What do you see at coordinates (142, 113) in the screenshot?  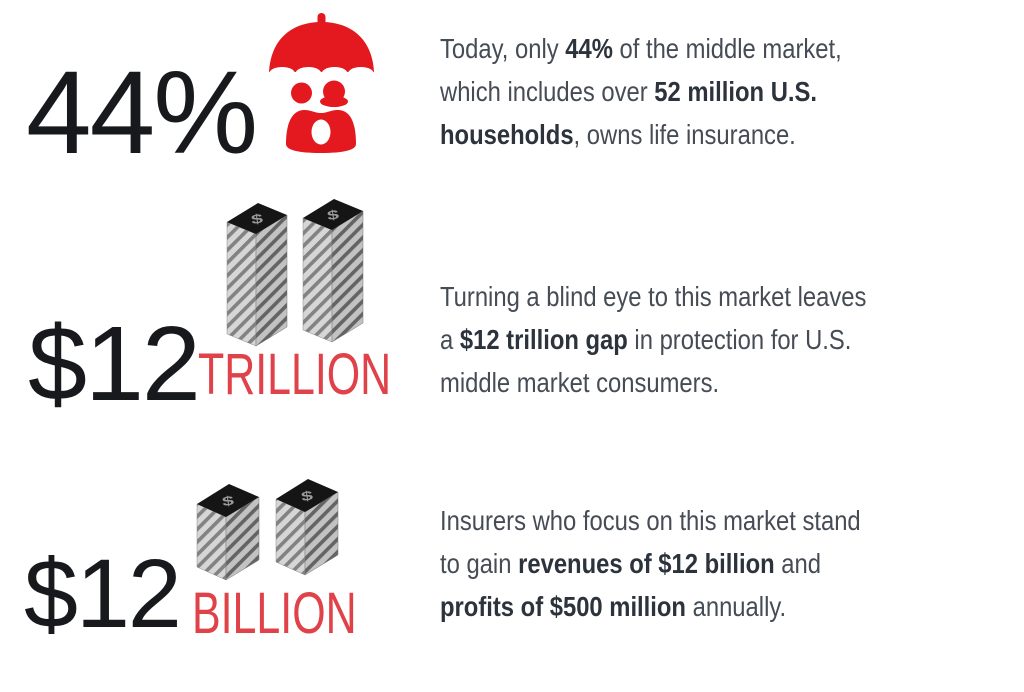 I see `stat-44-percent: 44%` at bounding box center [142, 113].